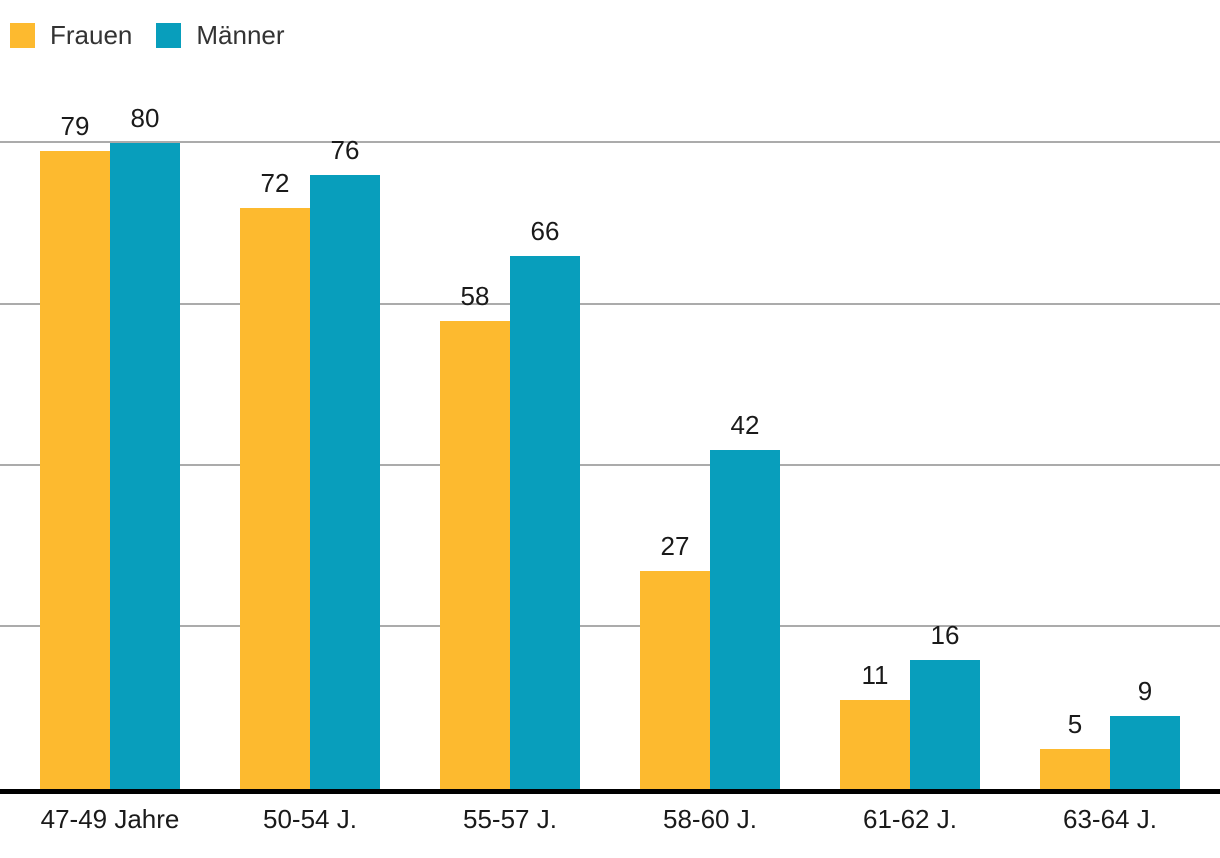  I want to click on value-label-frauen-61-62-j: 11, so click(875, 675).